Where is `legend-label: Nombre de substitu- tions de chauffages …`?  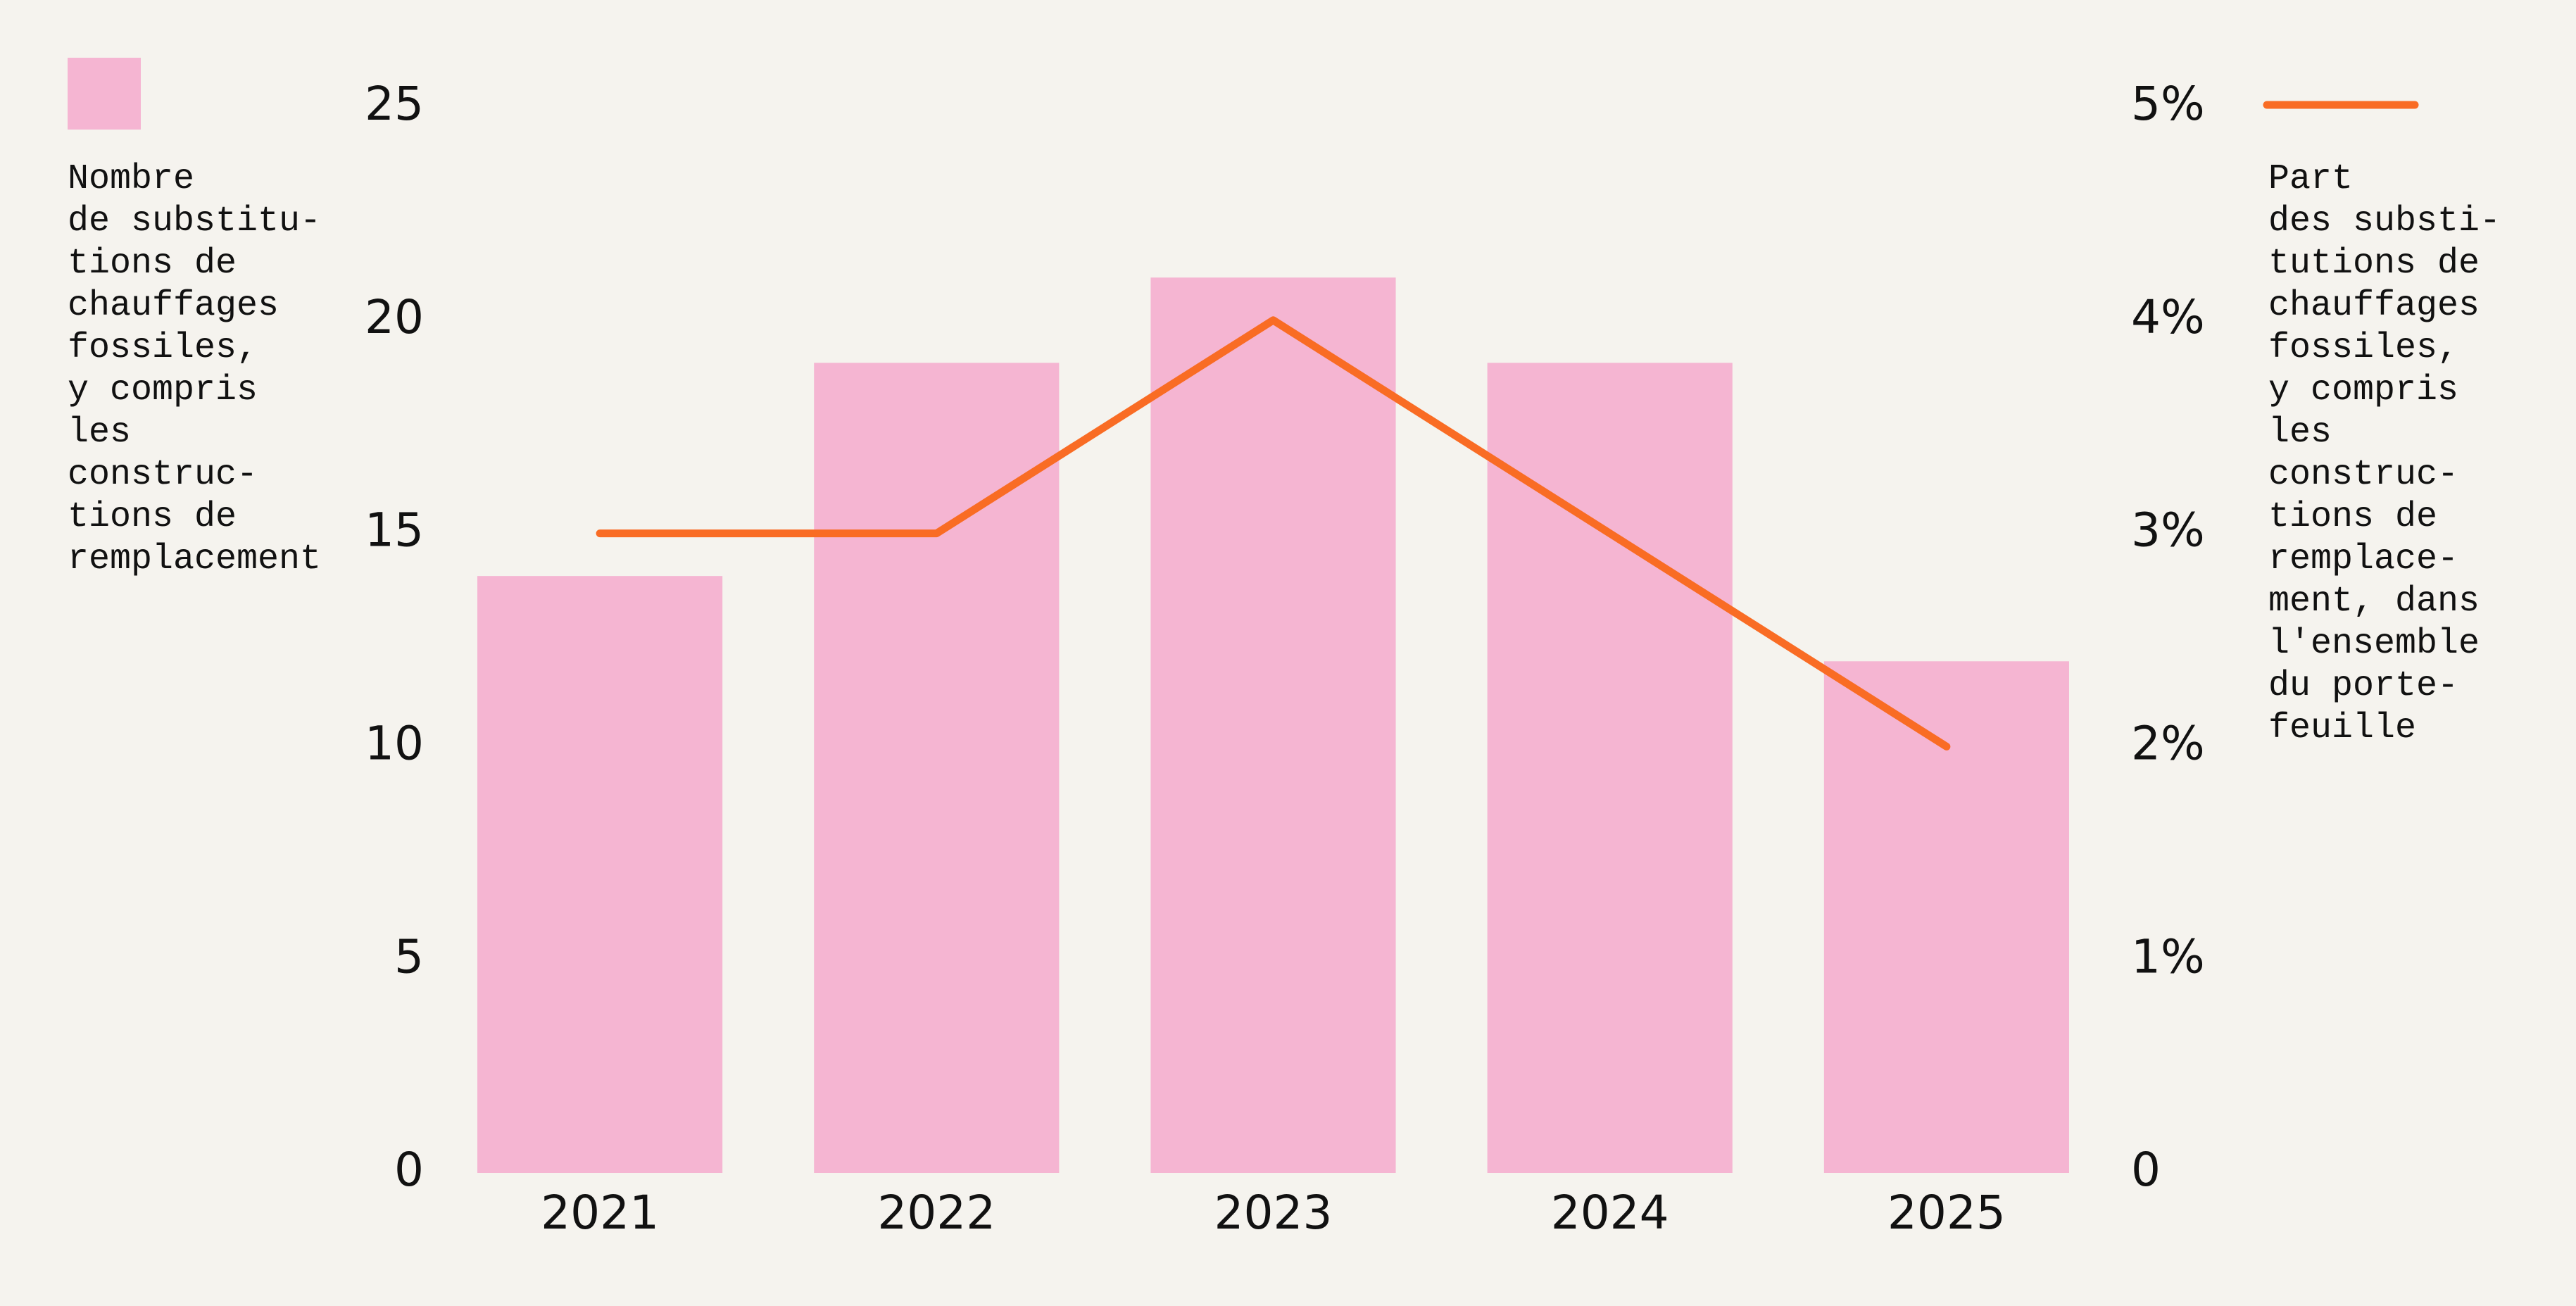
legend-label: Nombre de substitu- tions de chauffages … is located at coordinates (195, 369).